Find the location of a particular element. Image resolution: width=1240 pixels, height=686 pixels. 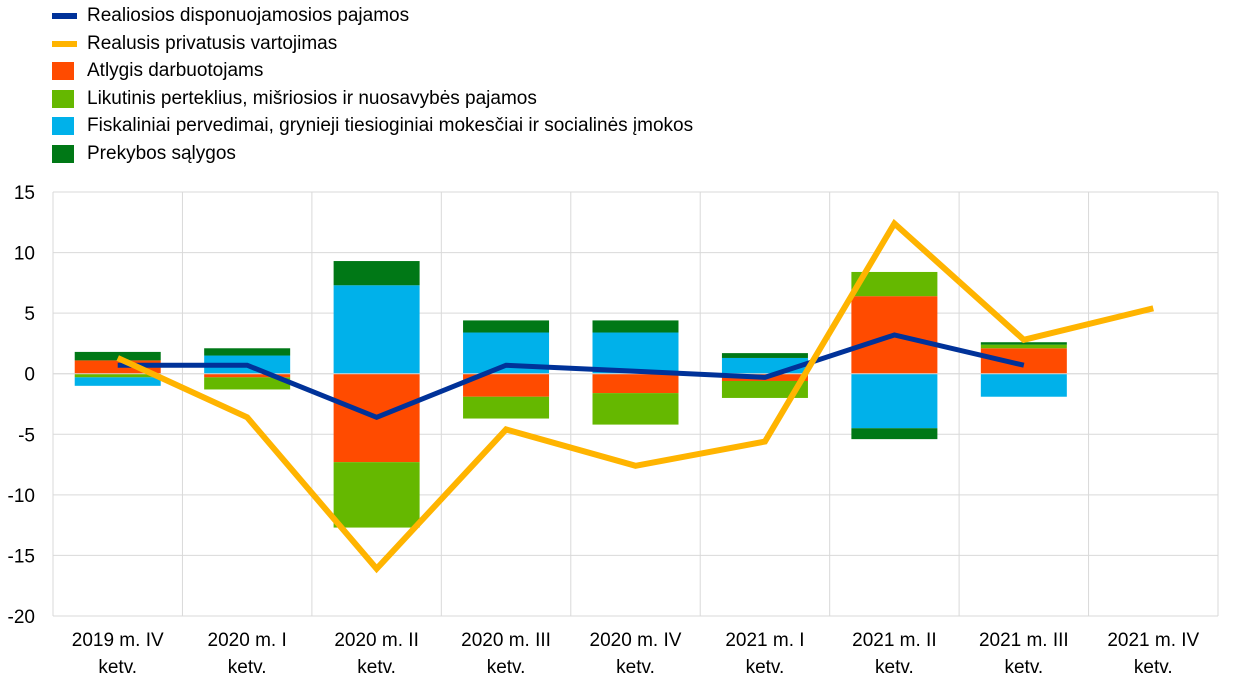

x-tick-label: 2021 m. I is located at coordinates (764, 640).